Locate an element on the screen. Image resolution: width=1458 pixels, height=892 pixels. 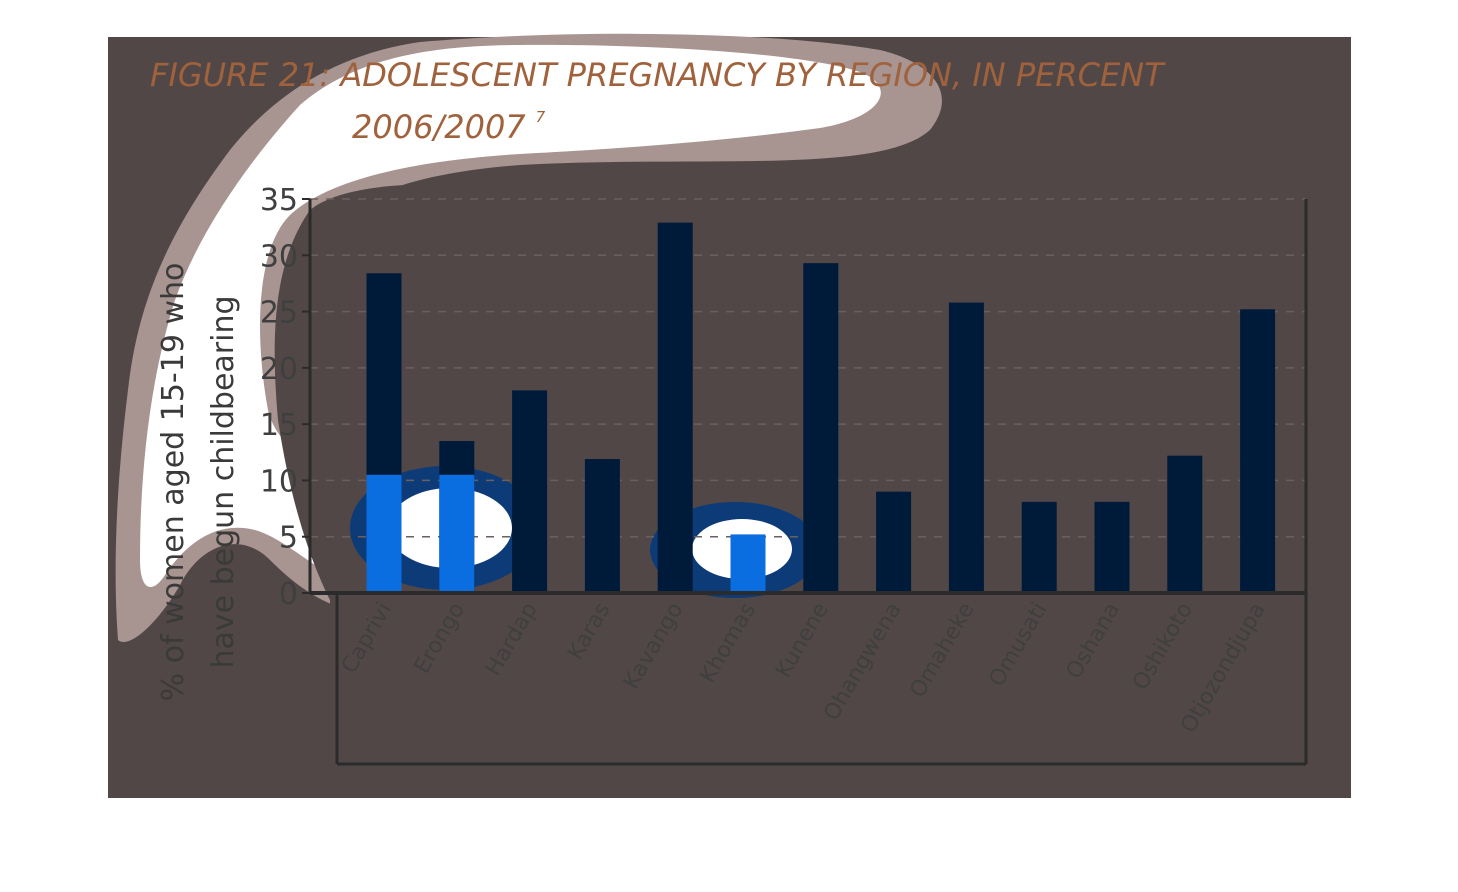
y-tick-label: 35 is located at coordinates (279, 200).